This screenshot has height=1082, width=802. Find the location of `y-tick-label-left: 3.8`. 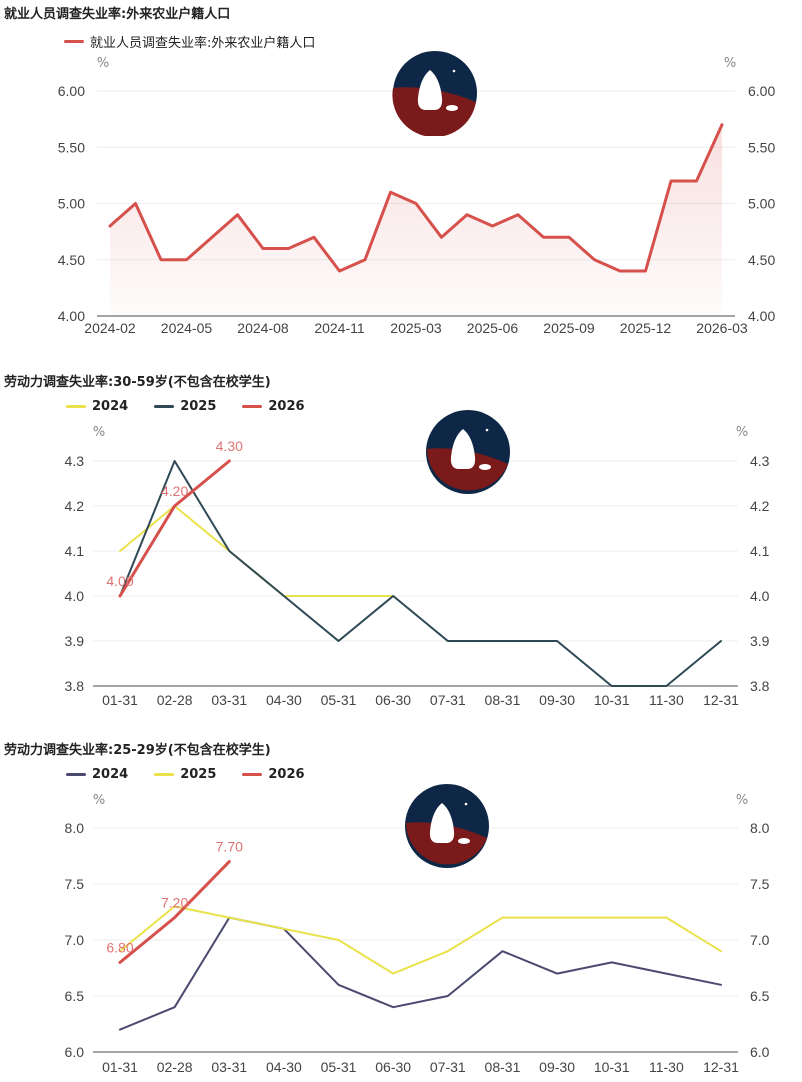

y-tick-label-left: 3.8 is located at coordinates (75, 686).